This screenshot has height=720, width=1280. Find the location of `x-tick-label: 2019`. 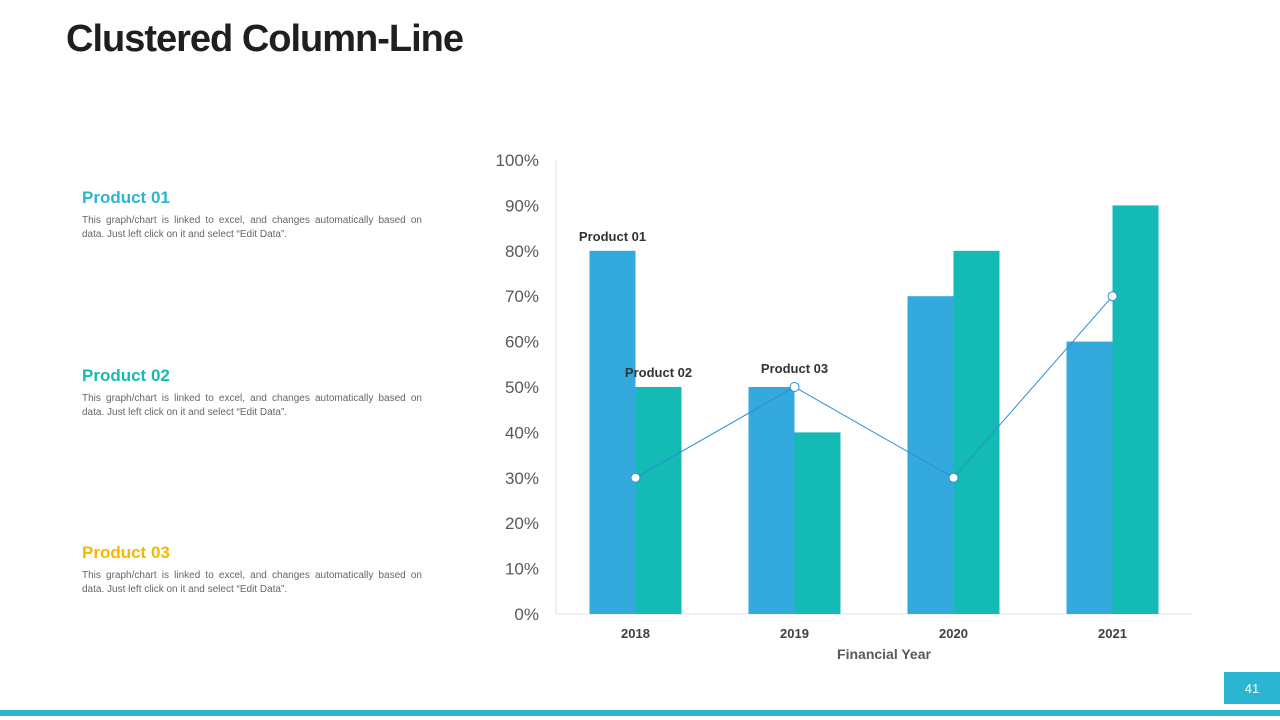

x-tick-label: 2019 is located at coordinates (794, 633).